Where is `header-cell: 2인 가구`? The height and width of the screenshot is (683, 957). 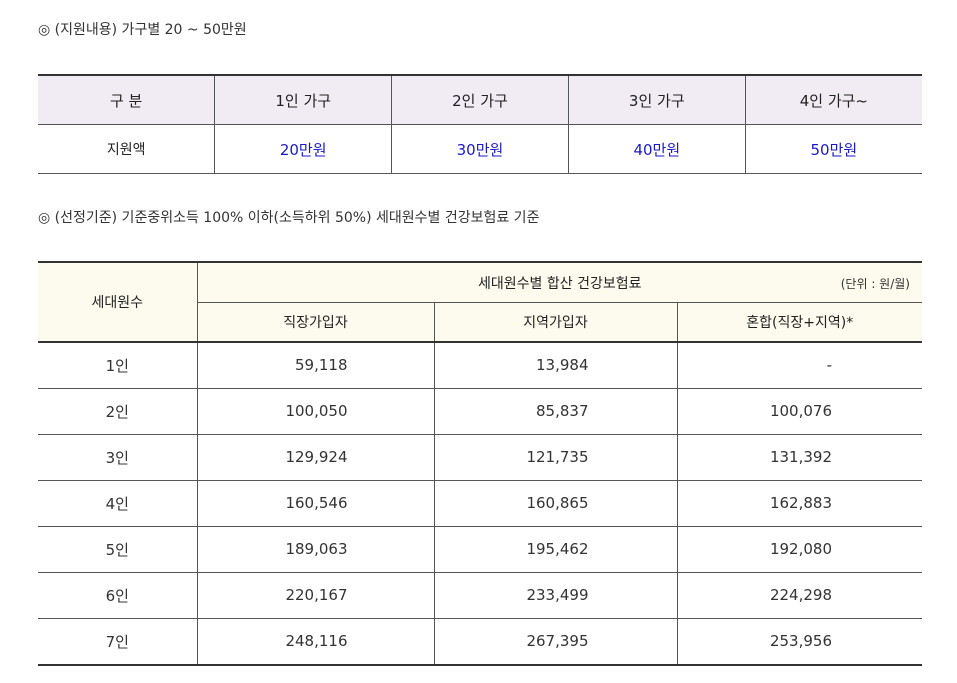
header-cell: 2인 가구 is located at coordinates (480, 100).